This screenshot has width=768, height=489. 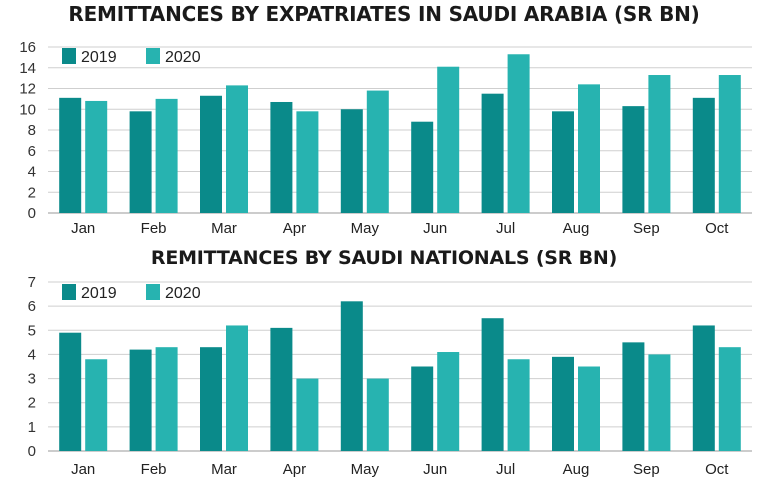 What do you see at coordinates (32, 427) in the screenshot?
I see `y-tick-label: 1` at bounding box center [32, 427].